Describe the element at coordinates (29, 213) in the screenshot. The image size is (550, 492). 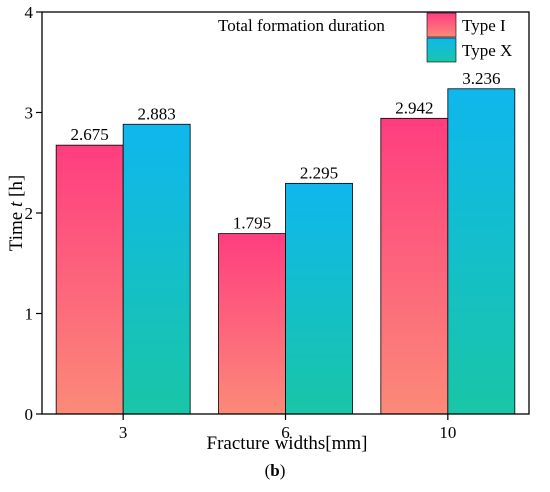
I see `y-tick-label: 2` at that location.